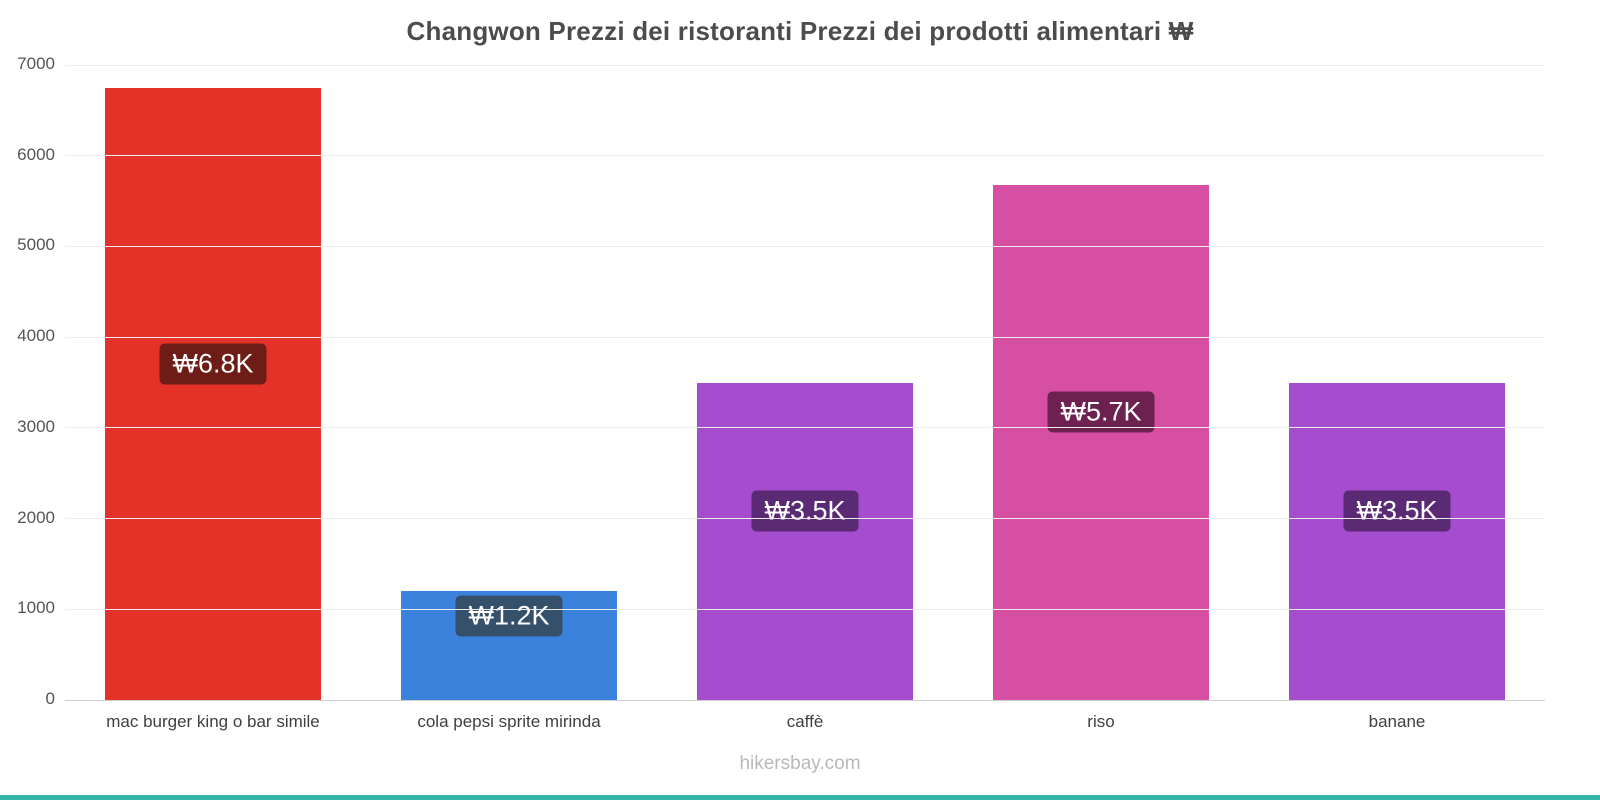 Image resolution: width=1600 pixels, height=800 pixels. I want to click on bar-slot: ₩1.2K, so click(509, 382).